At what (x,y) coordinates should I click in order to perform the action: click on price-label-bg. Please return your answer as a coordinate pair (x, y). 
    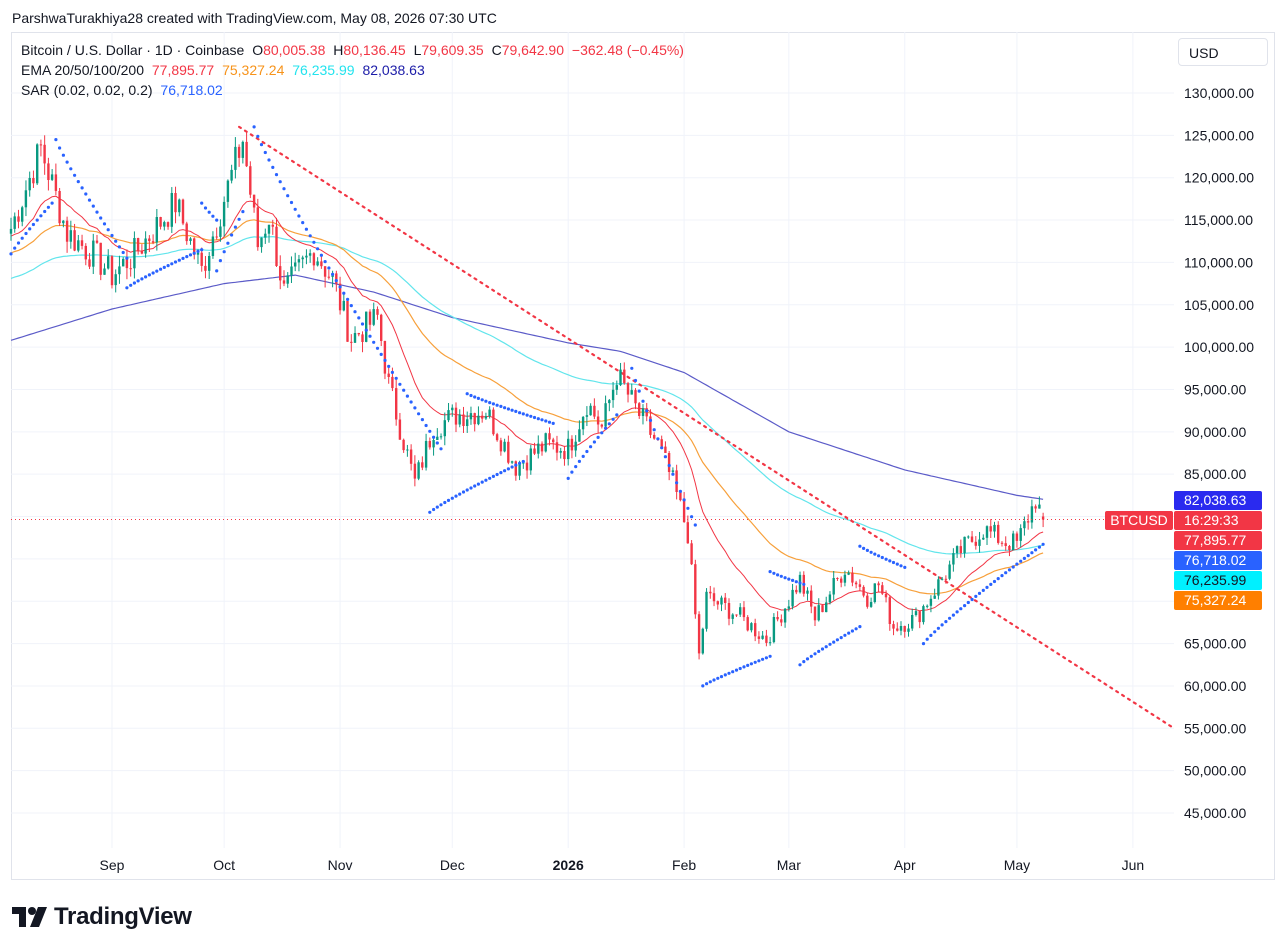
    Looking at the image, I should click on (1218, 500).